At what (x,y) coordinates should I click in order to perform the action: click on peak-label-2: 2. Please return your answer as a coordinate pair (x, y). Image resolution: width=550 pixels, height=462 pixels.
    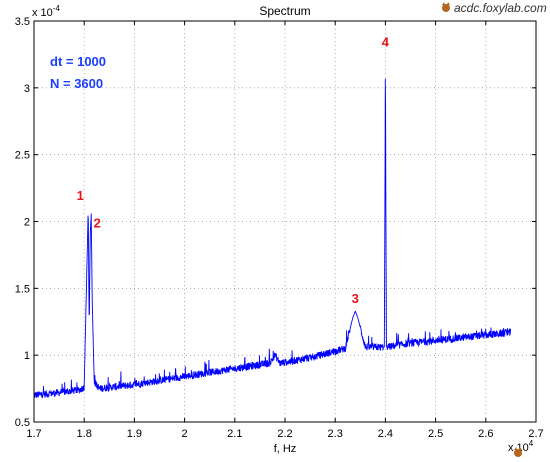
    Looking at the image, I should click on (97, 222).